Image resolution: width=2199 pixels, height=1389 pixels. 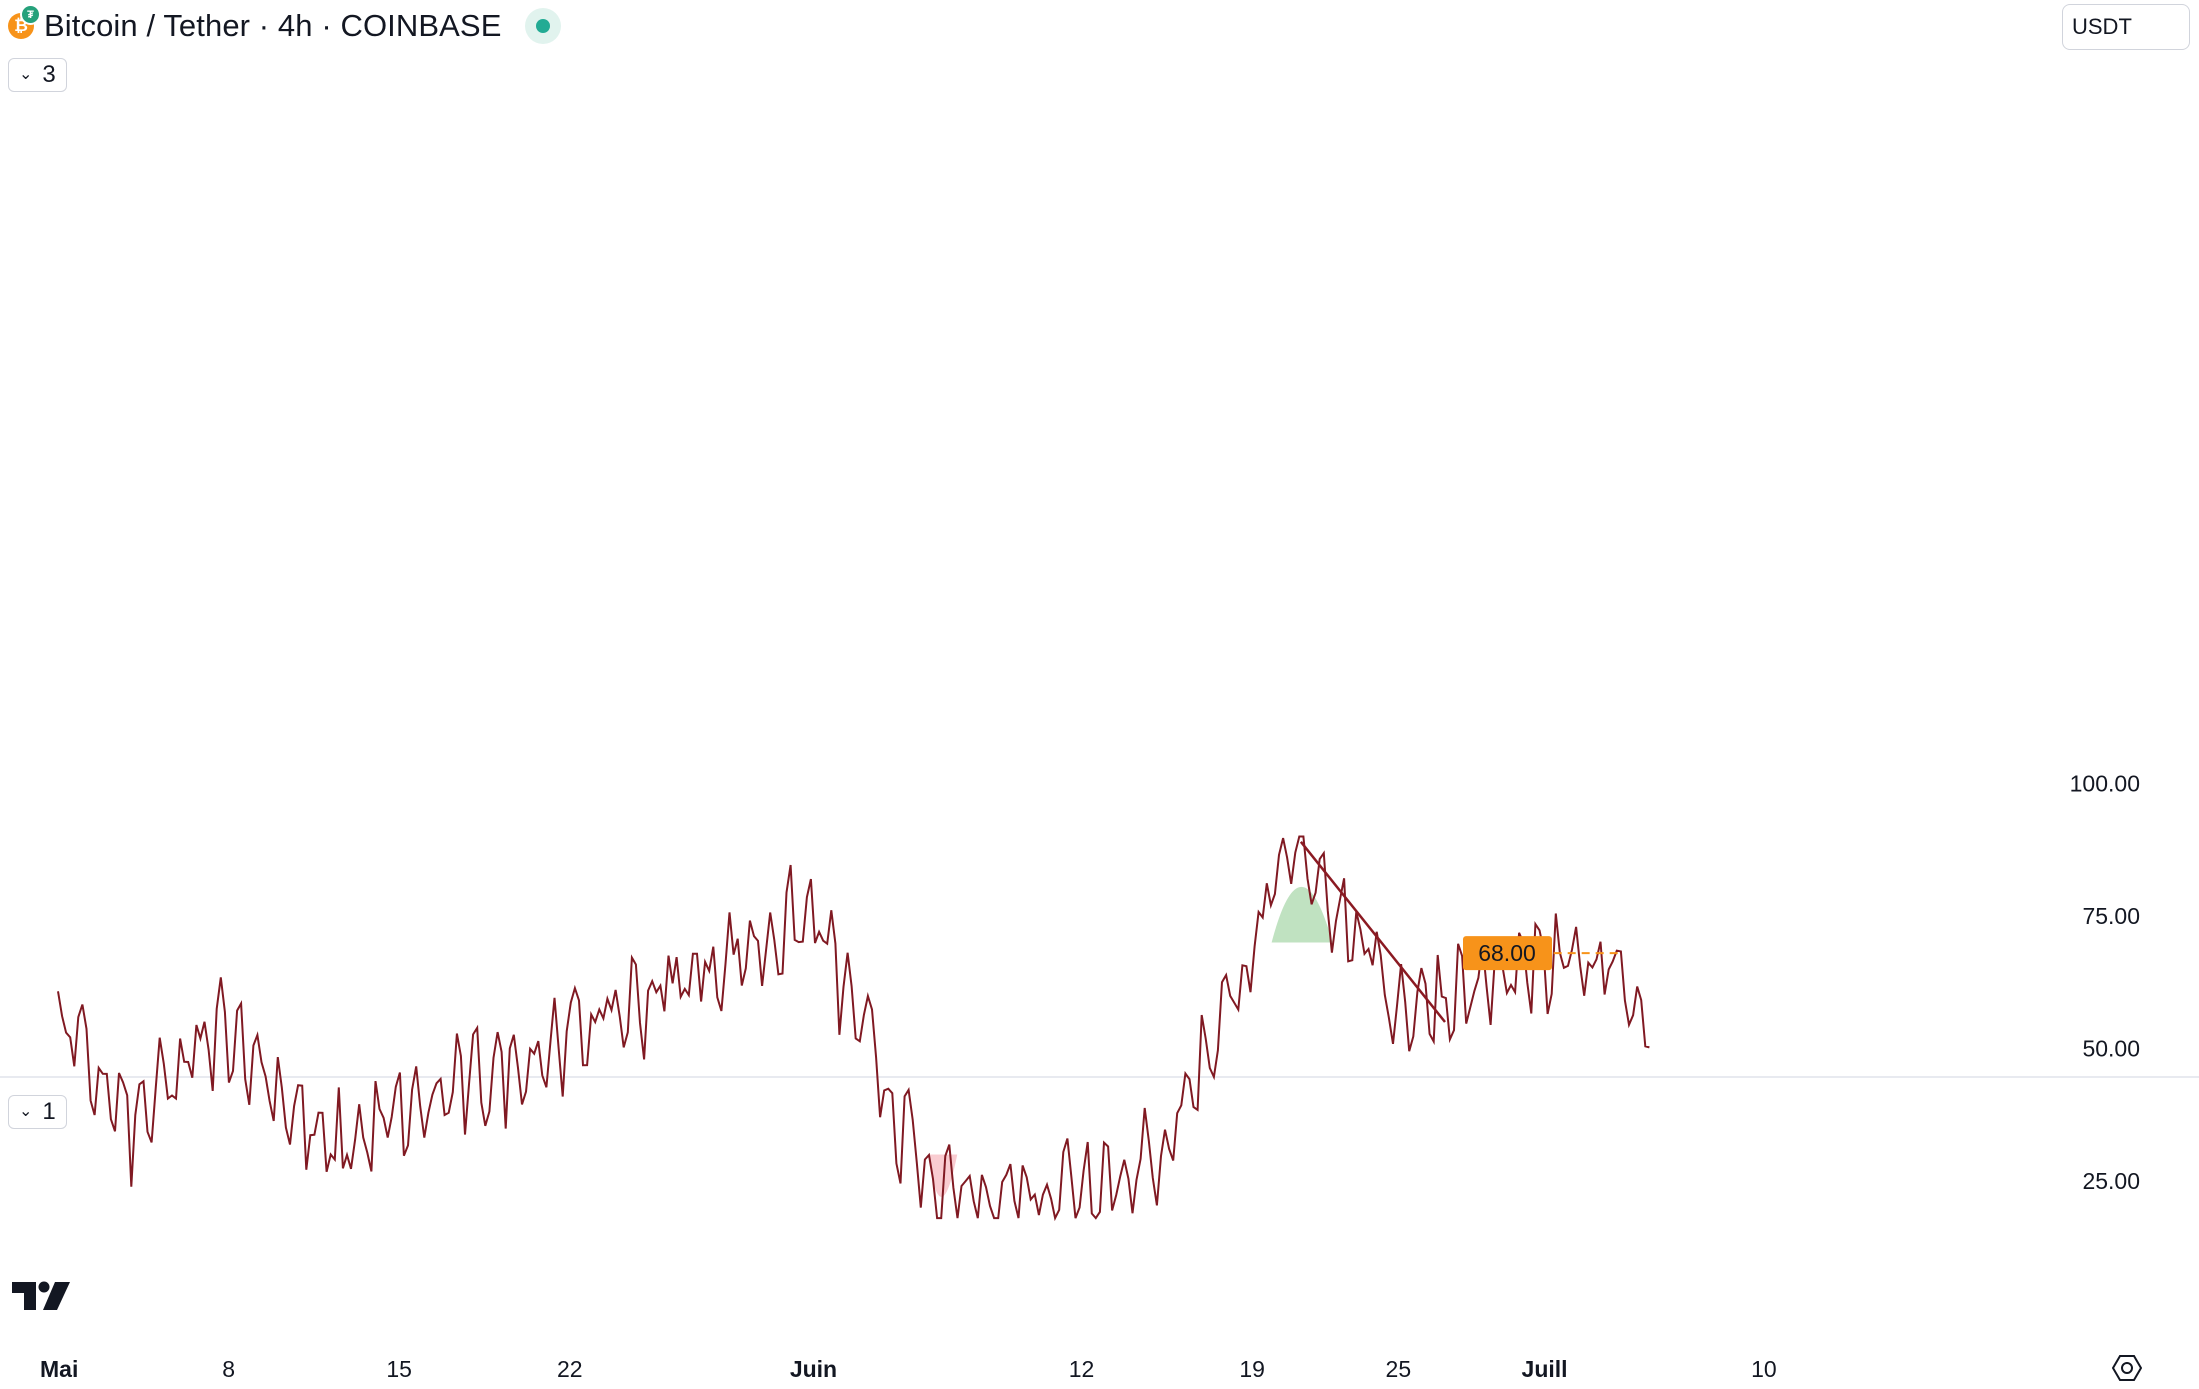 I want to click on tether-icon: ₮, so click(x=30, y=14).